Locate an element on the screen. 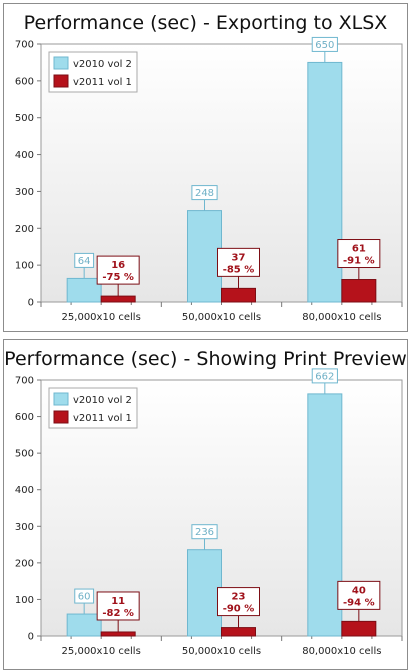  data-label-v2010: 662 is located at coordinates (324, 376).